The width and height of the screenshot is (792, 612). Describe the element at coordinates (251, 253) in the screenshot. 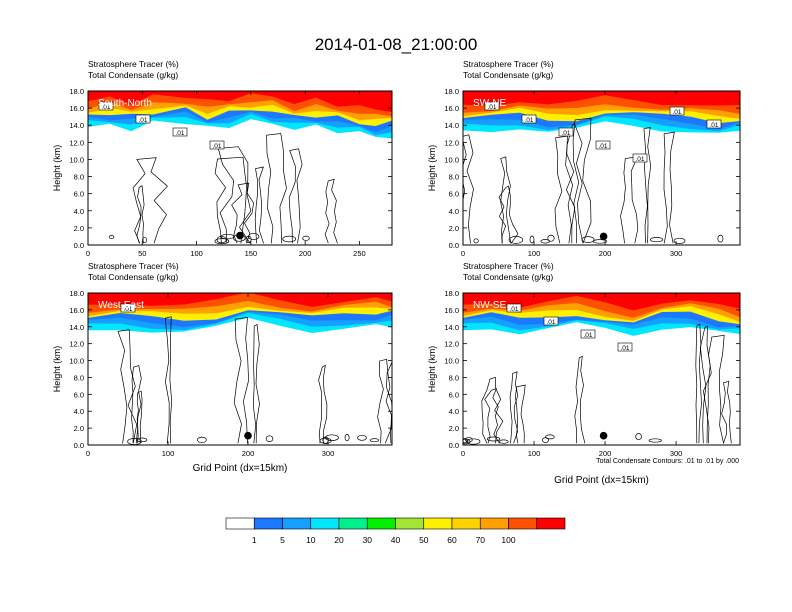

I see `x-tick-label: 150` at that location.